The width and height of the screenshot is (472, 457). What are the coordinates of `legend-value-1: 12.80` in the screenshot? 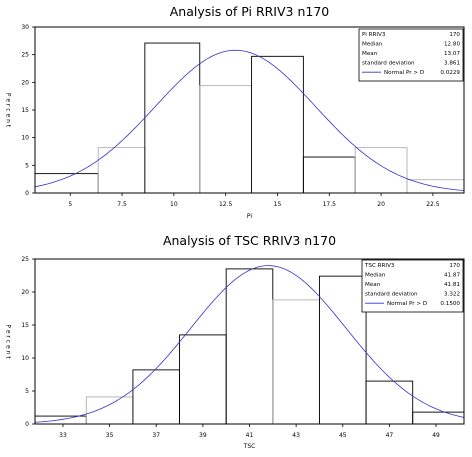 It's located at (452, 45).